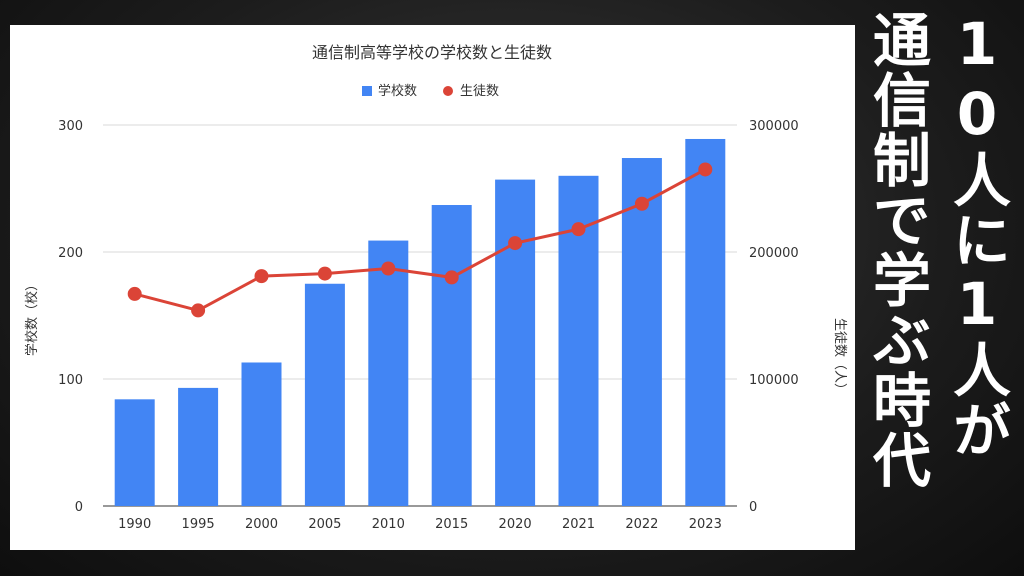 The height and width of the screenshot is (576, 1024). Describe the element at coordinates (753, 507) in the screenshot. I see `y-tick-right: 0` at that location.